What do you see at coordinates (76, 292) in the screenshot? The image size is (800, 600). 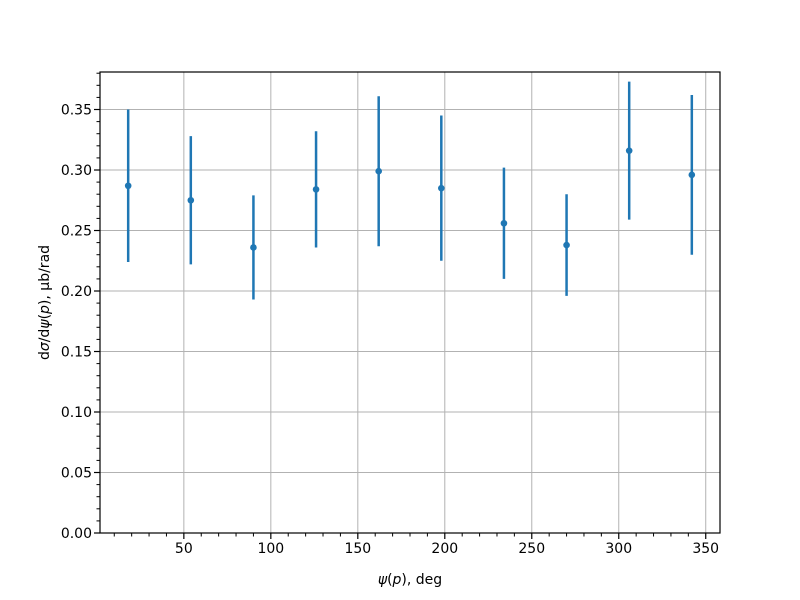 I see `y-tick-label: 0.20` at bounding box center [76, 292].